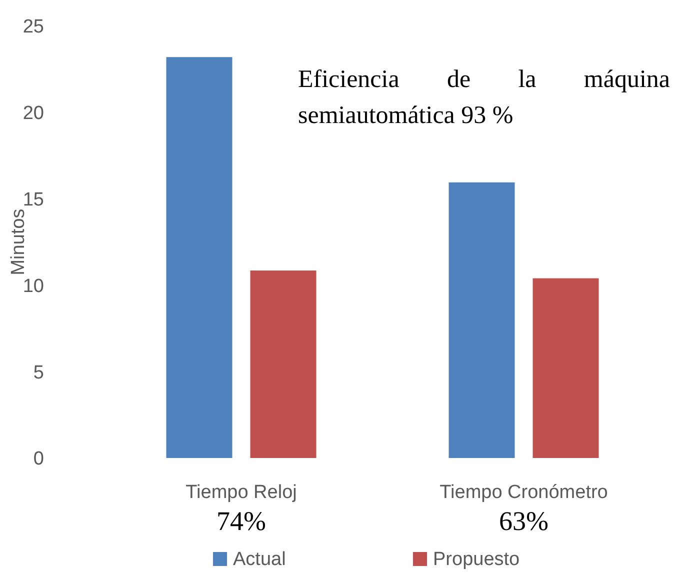 The width and height of the screenshot is (675, 579). Describe the element at coordinates (33, 113) in the screenshot. I see `y-tick-label: 20` at that location.